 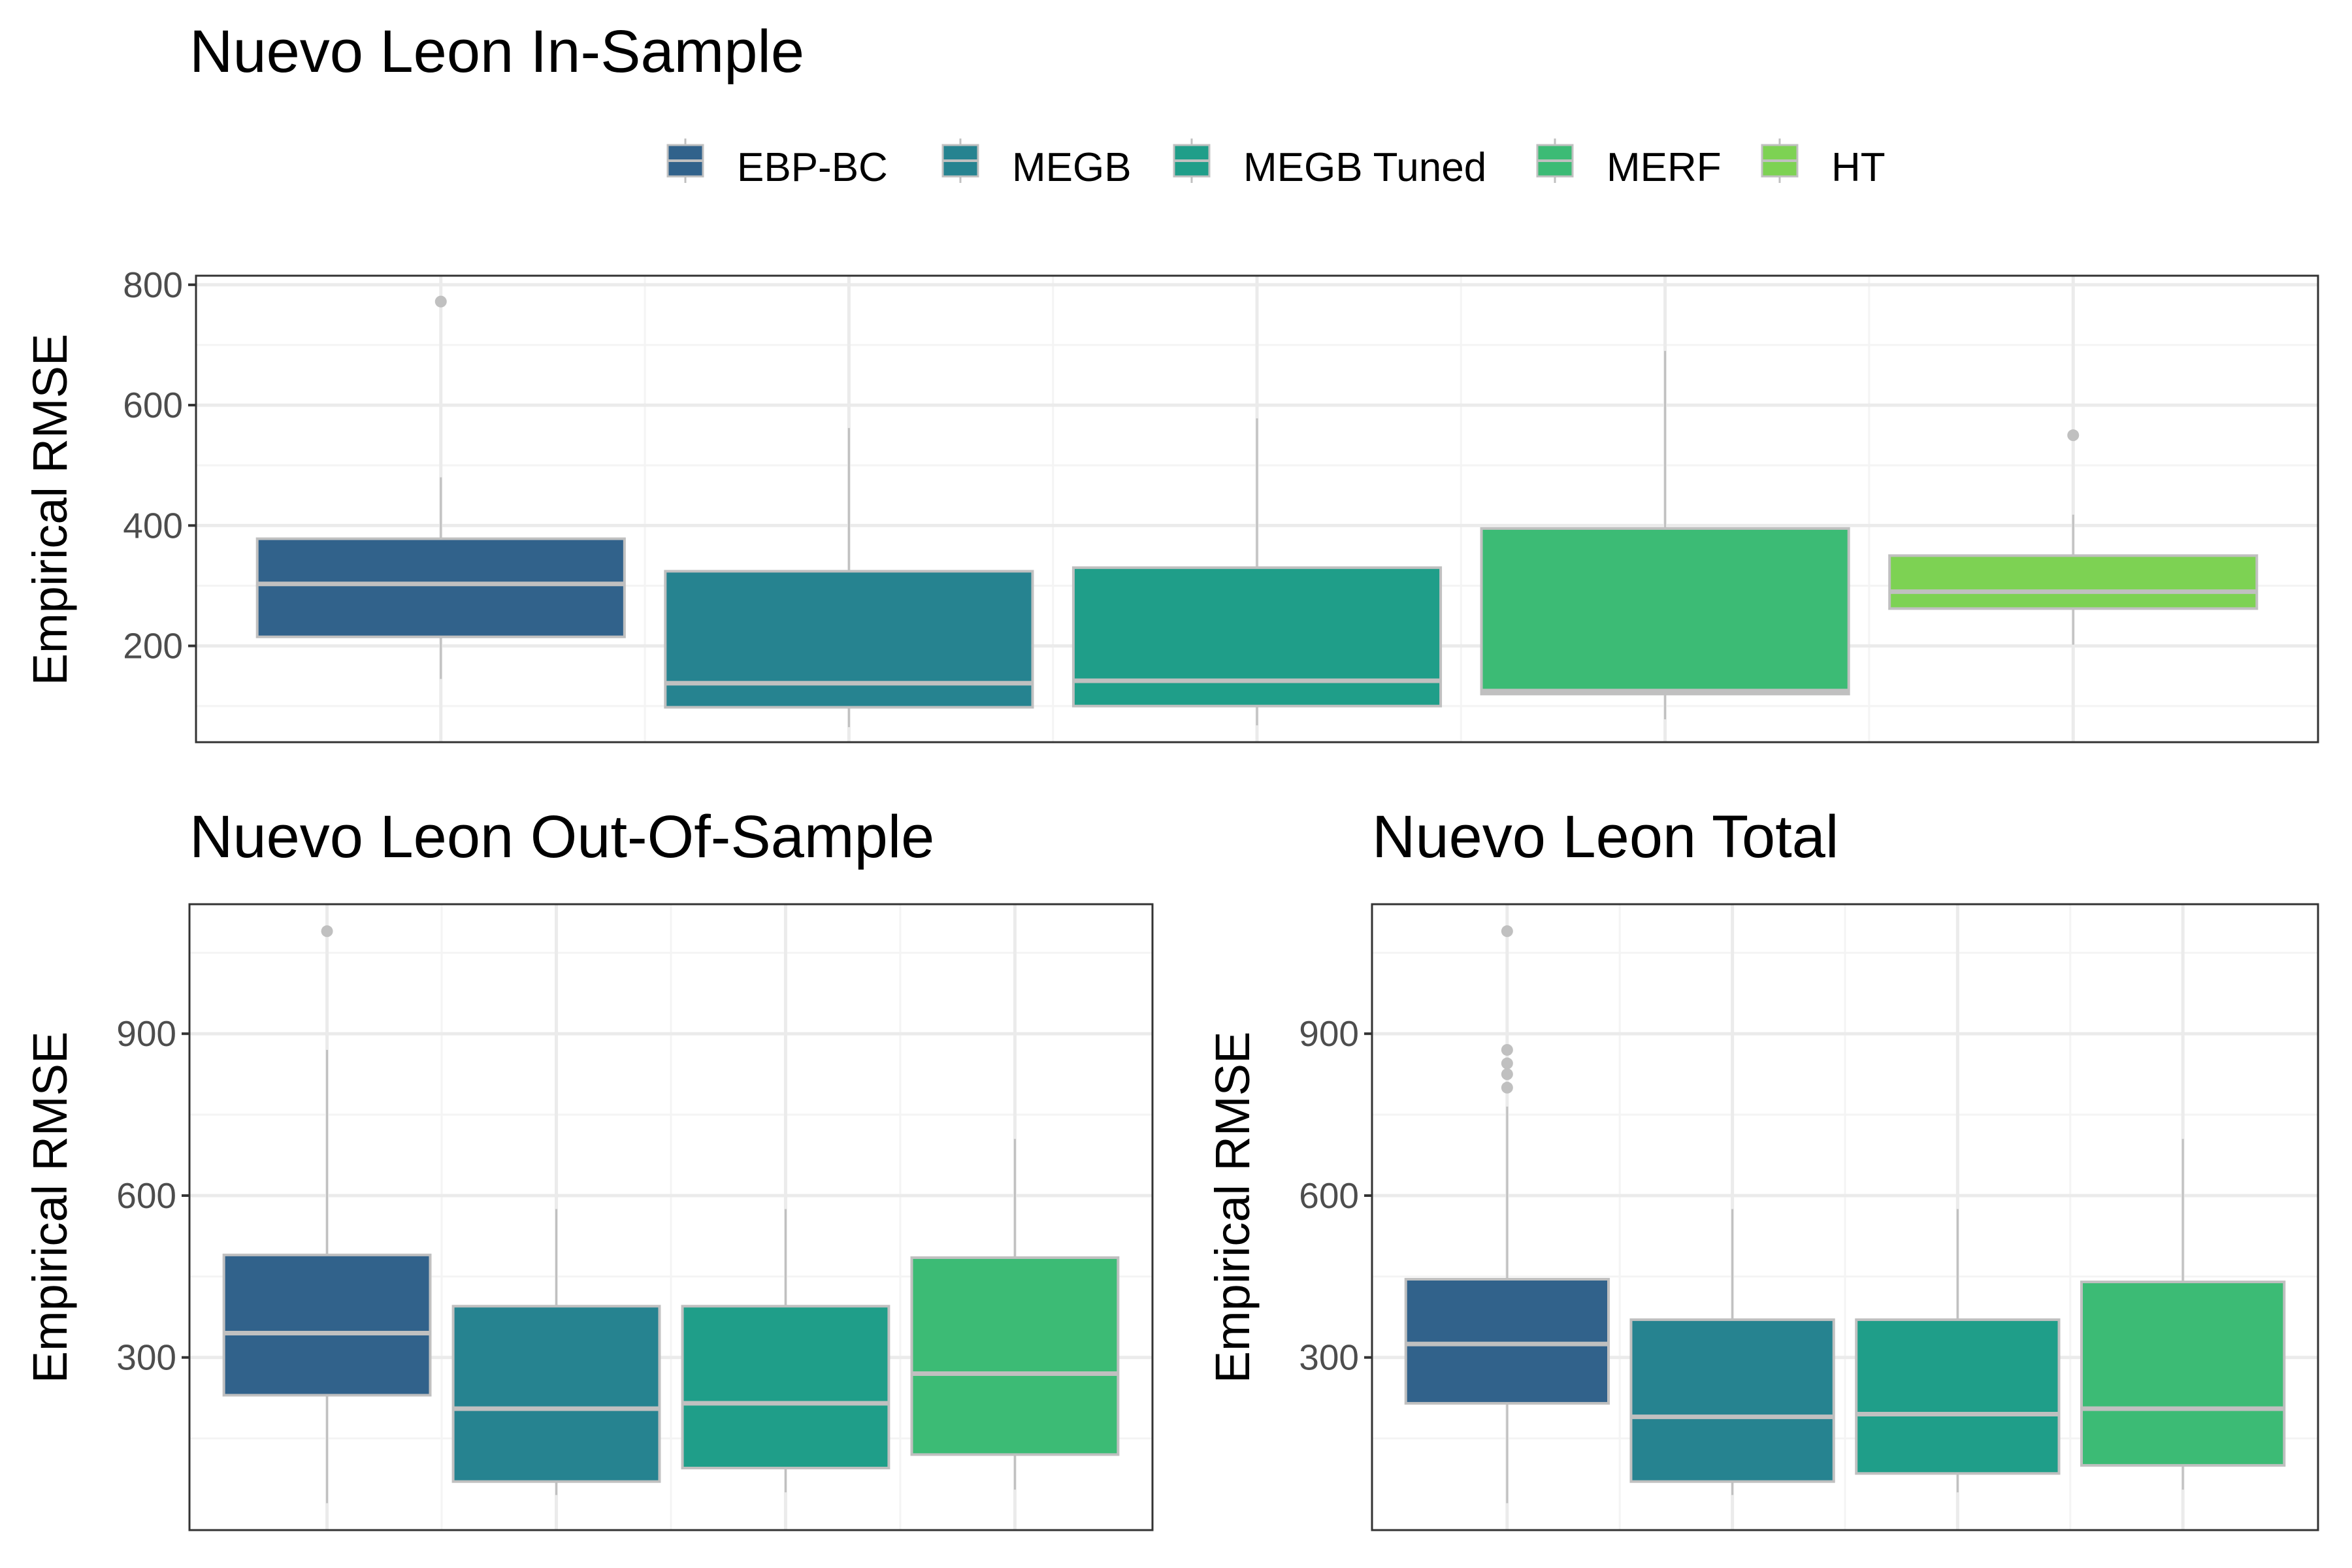 I want to click on legend-label-megb: MEGB, so click(x=1072, y=167).